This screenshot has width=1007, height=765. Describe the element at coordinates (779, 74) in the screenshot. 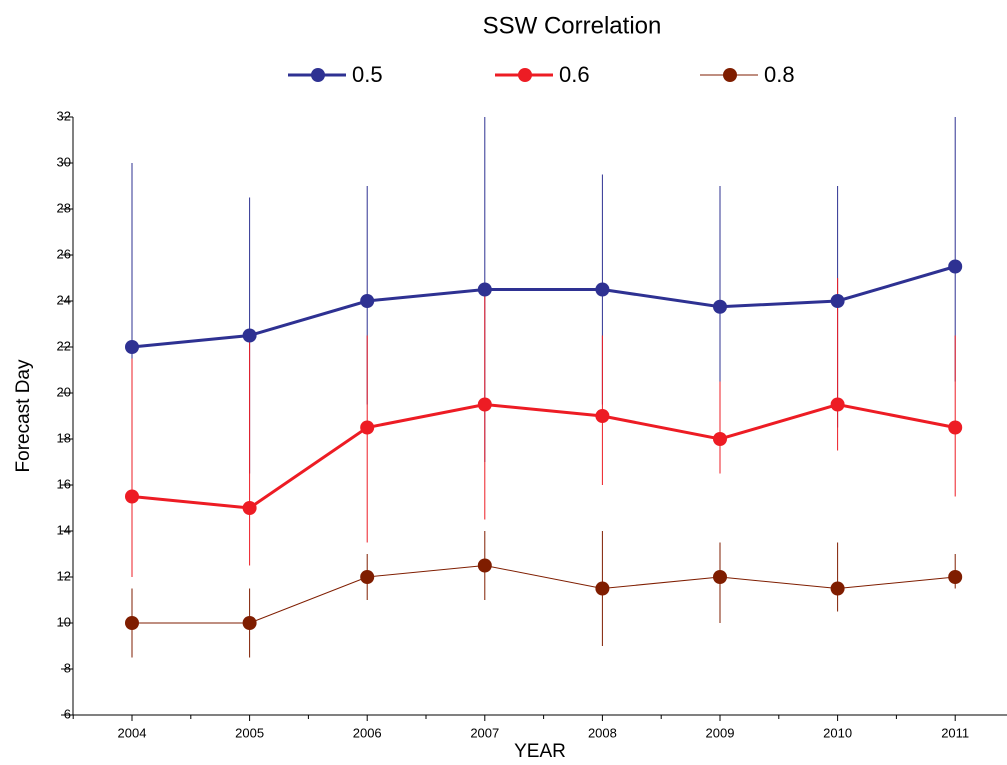

I see `legend-label: 0.8` at that location.